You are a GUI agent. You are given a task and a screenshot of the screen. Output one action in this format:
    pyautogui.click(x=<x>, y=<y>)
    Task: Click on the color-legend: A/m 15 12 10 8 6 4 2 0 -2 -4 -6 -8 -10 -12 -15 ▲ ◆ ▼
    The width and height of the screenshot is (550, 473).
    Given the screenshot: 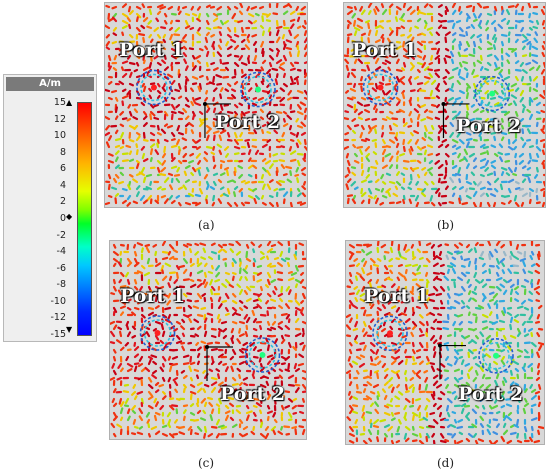 What is the action you would take?
    pyautogui.click(x=50, y=208)
    